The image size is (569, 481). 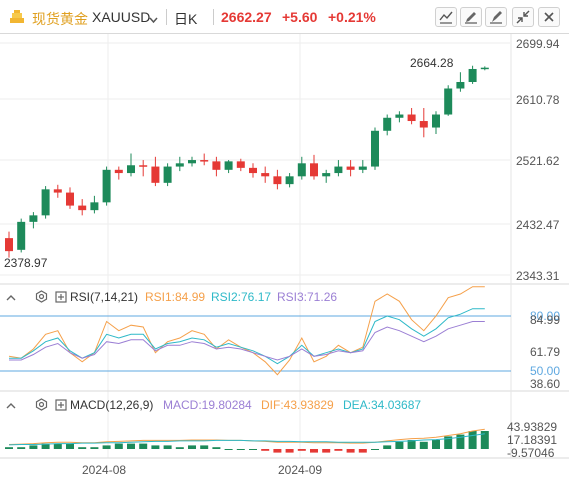 I want to click on draw-line-icon, so click(x=446, y=17).